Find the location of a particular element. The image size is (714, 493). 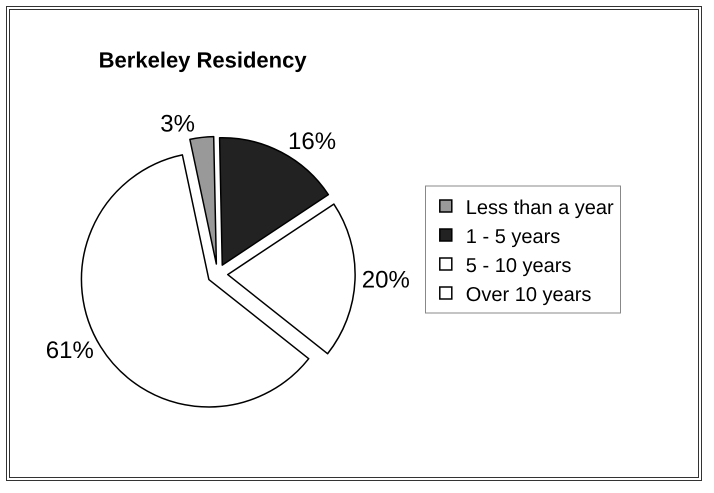

legend-label: Over 10 years is located at coordinates (529, 295).